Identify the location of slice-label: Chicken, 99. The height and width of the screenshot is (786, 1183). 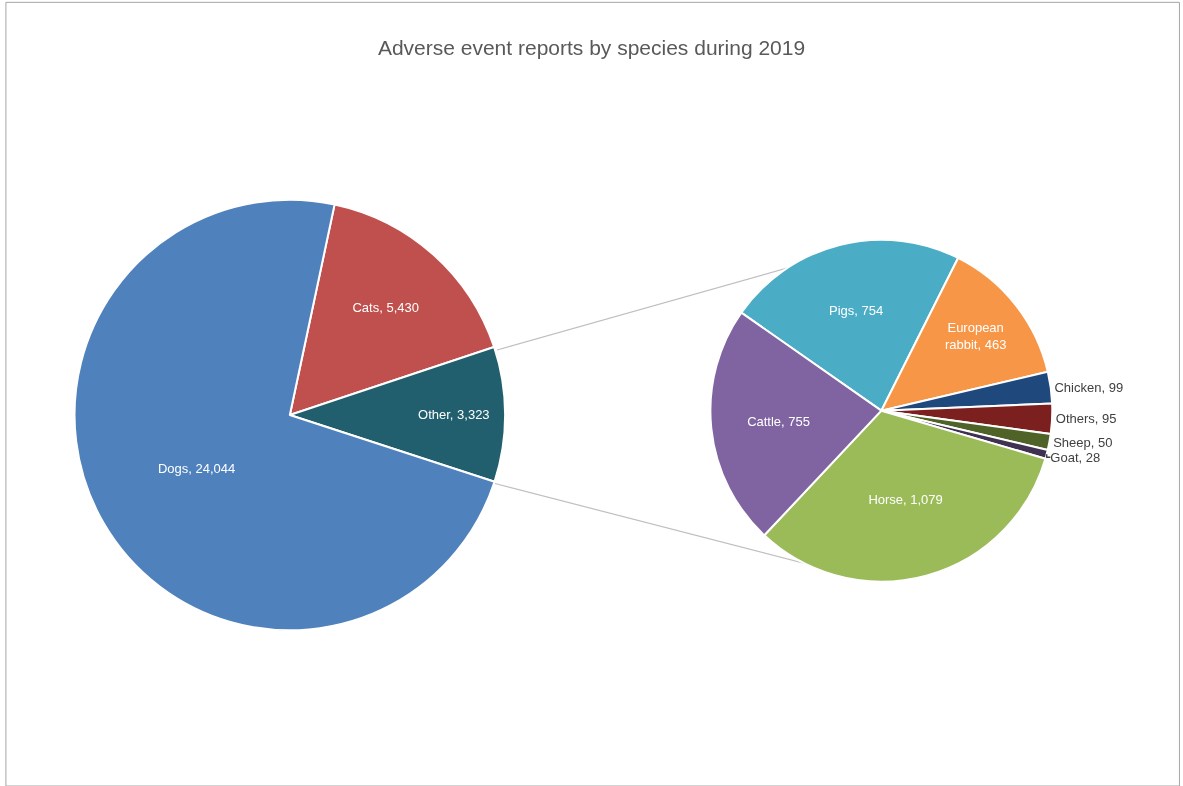
(1089, 387).